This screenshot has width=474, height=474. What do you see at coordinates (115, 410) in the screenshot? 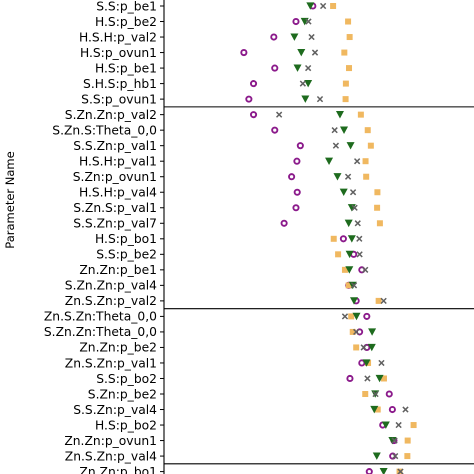
I see `y-tick-label: S.S.Zn:p_val4` at bounding box center [115, 410].